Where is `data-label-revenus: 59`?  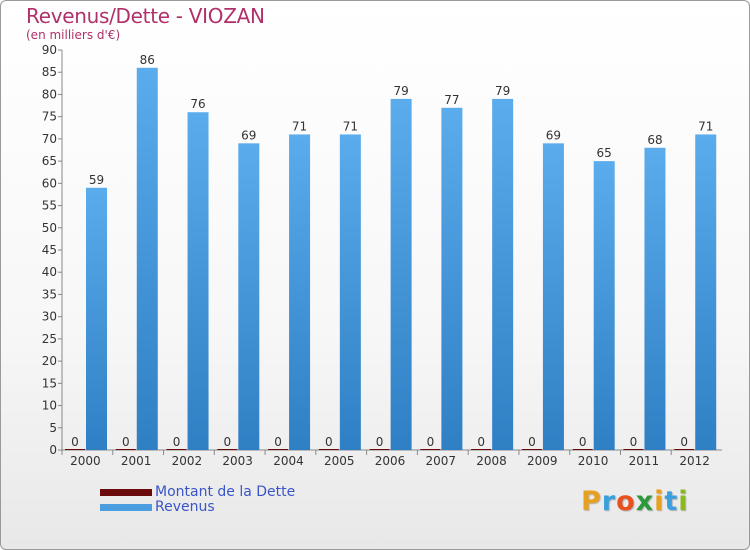 data-label-revenus: 59 is located at coordinates (96, 180).